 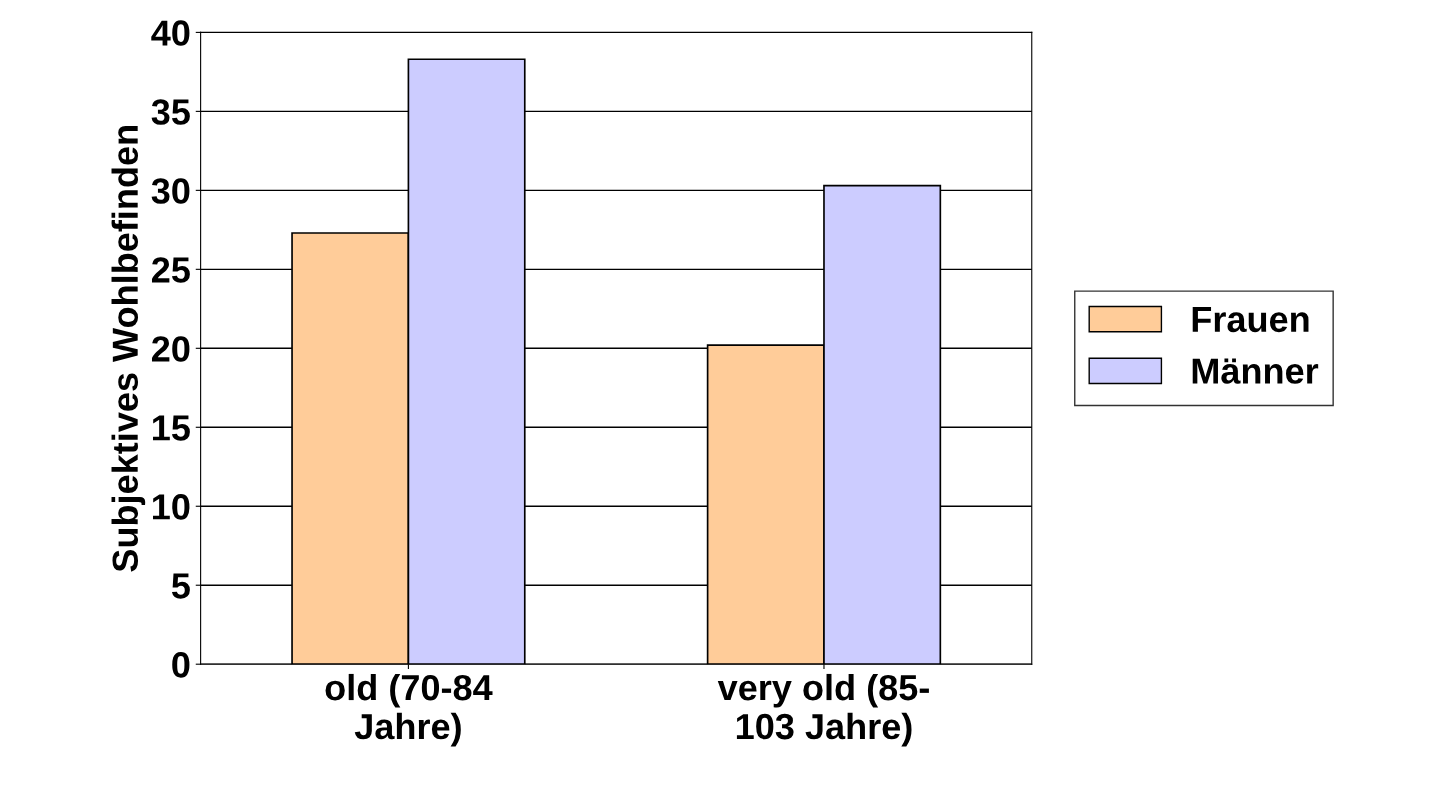 I want to click on y-tick-label: 25, so click(x=170, y=270).